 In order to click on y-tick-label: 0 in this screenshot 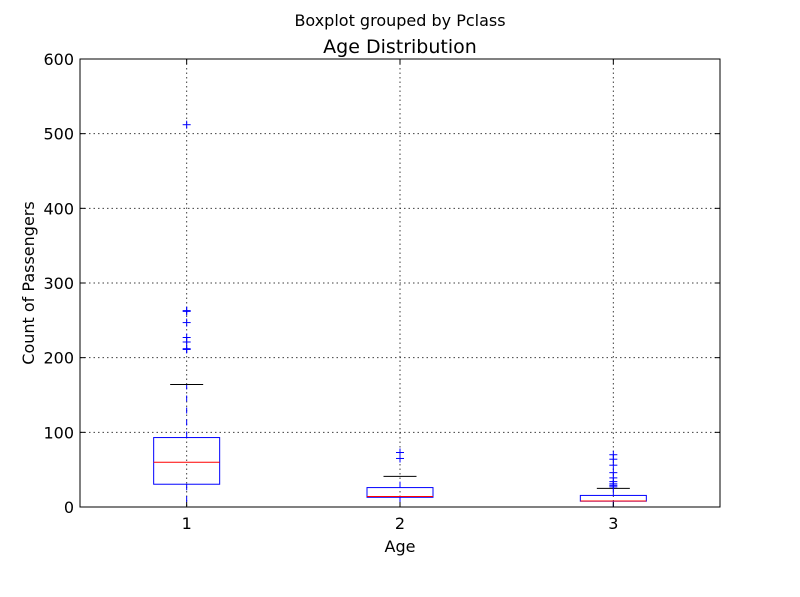, I will do `click(69, 507)`.